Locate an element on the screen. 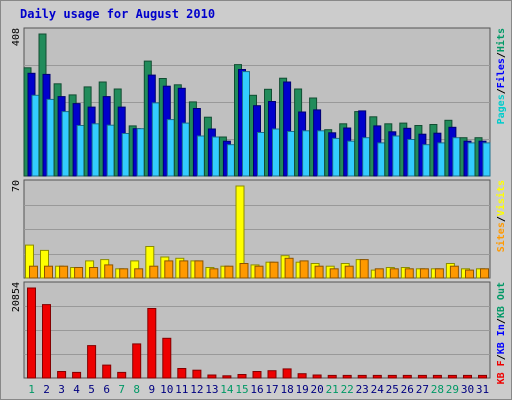  x-tick-label: 6 is located at coordinates (106, 389).